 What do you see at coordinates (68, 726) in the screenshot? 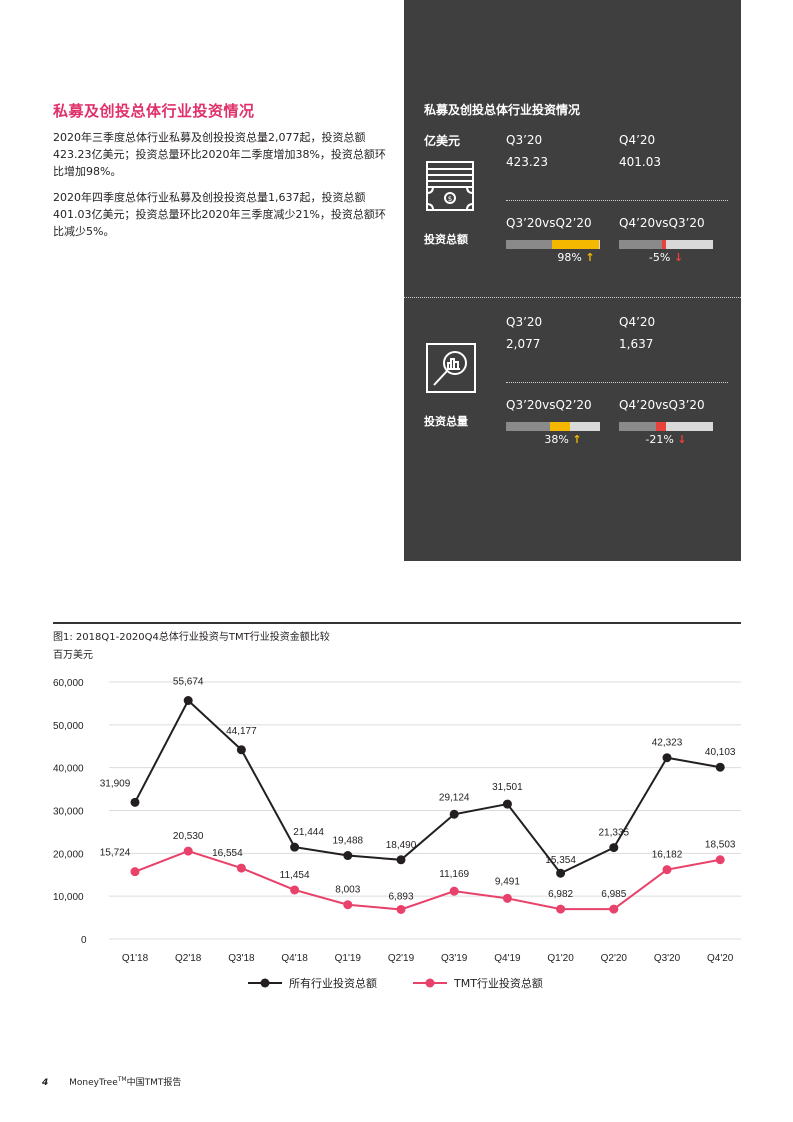
I see `y-tick-label: 50,000` at bounding box center [68, 726].